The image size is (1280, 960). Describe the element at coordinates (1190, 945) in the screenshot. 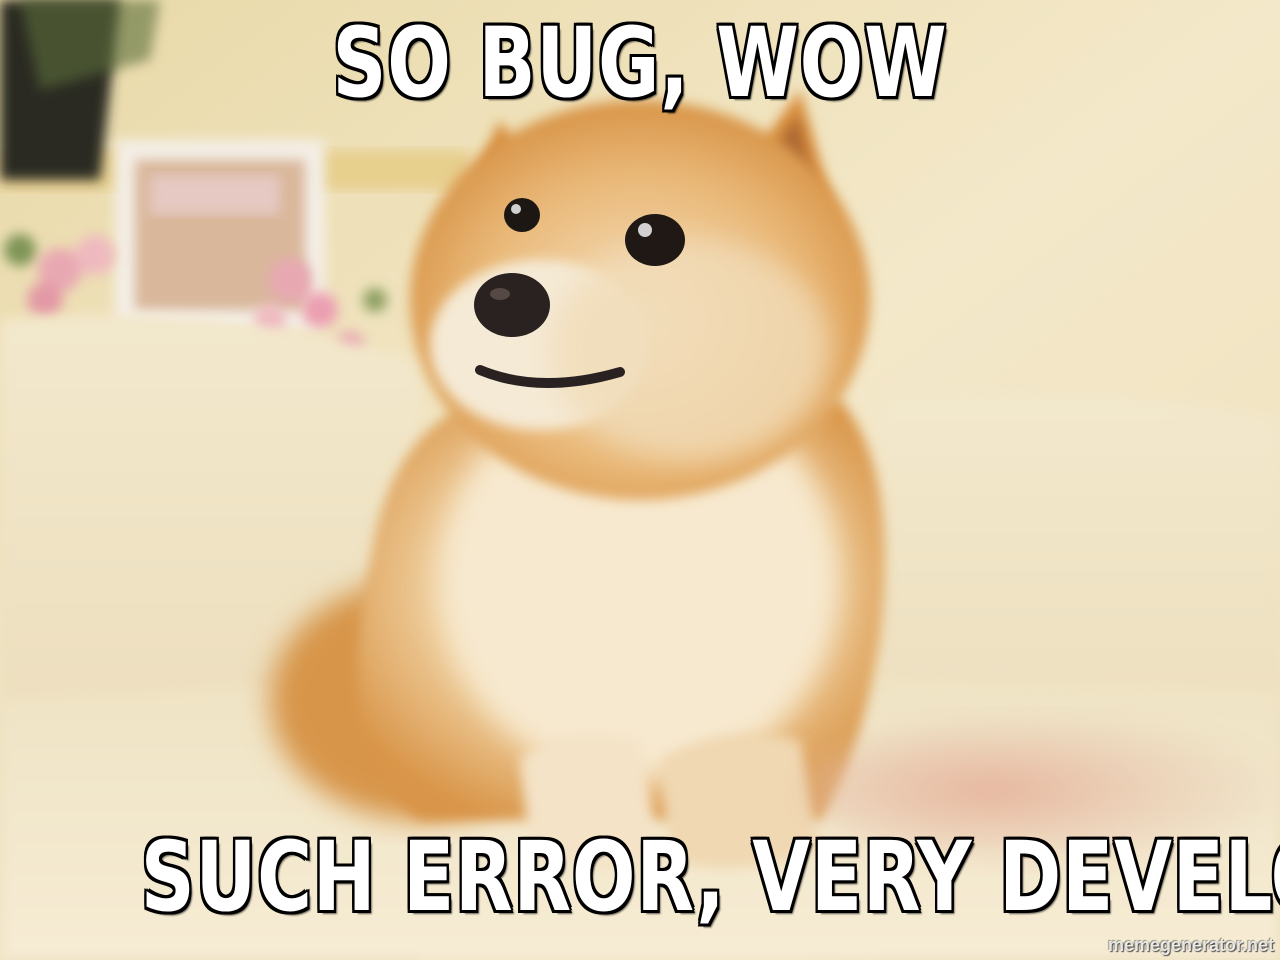

I see `watermark: memegenerator.net` at that location.